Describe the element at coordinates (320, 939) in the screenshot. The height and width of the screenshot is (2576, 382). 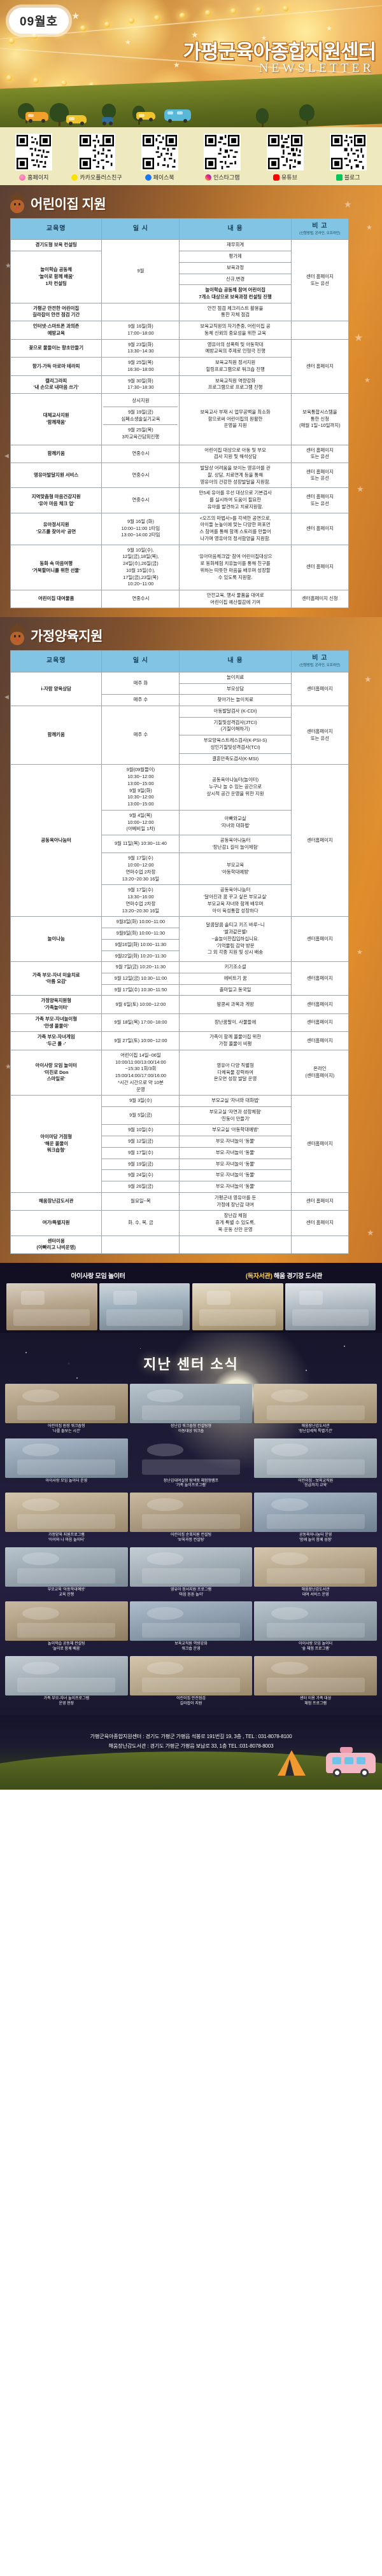
I see `cell-note: 센터홈페이지` at that location.